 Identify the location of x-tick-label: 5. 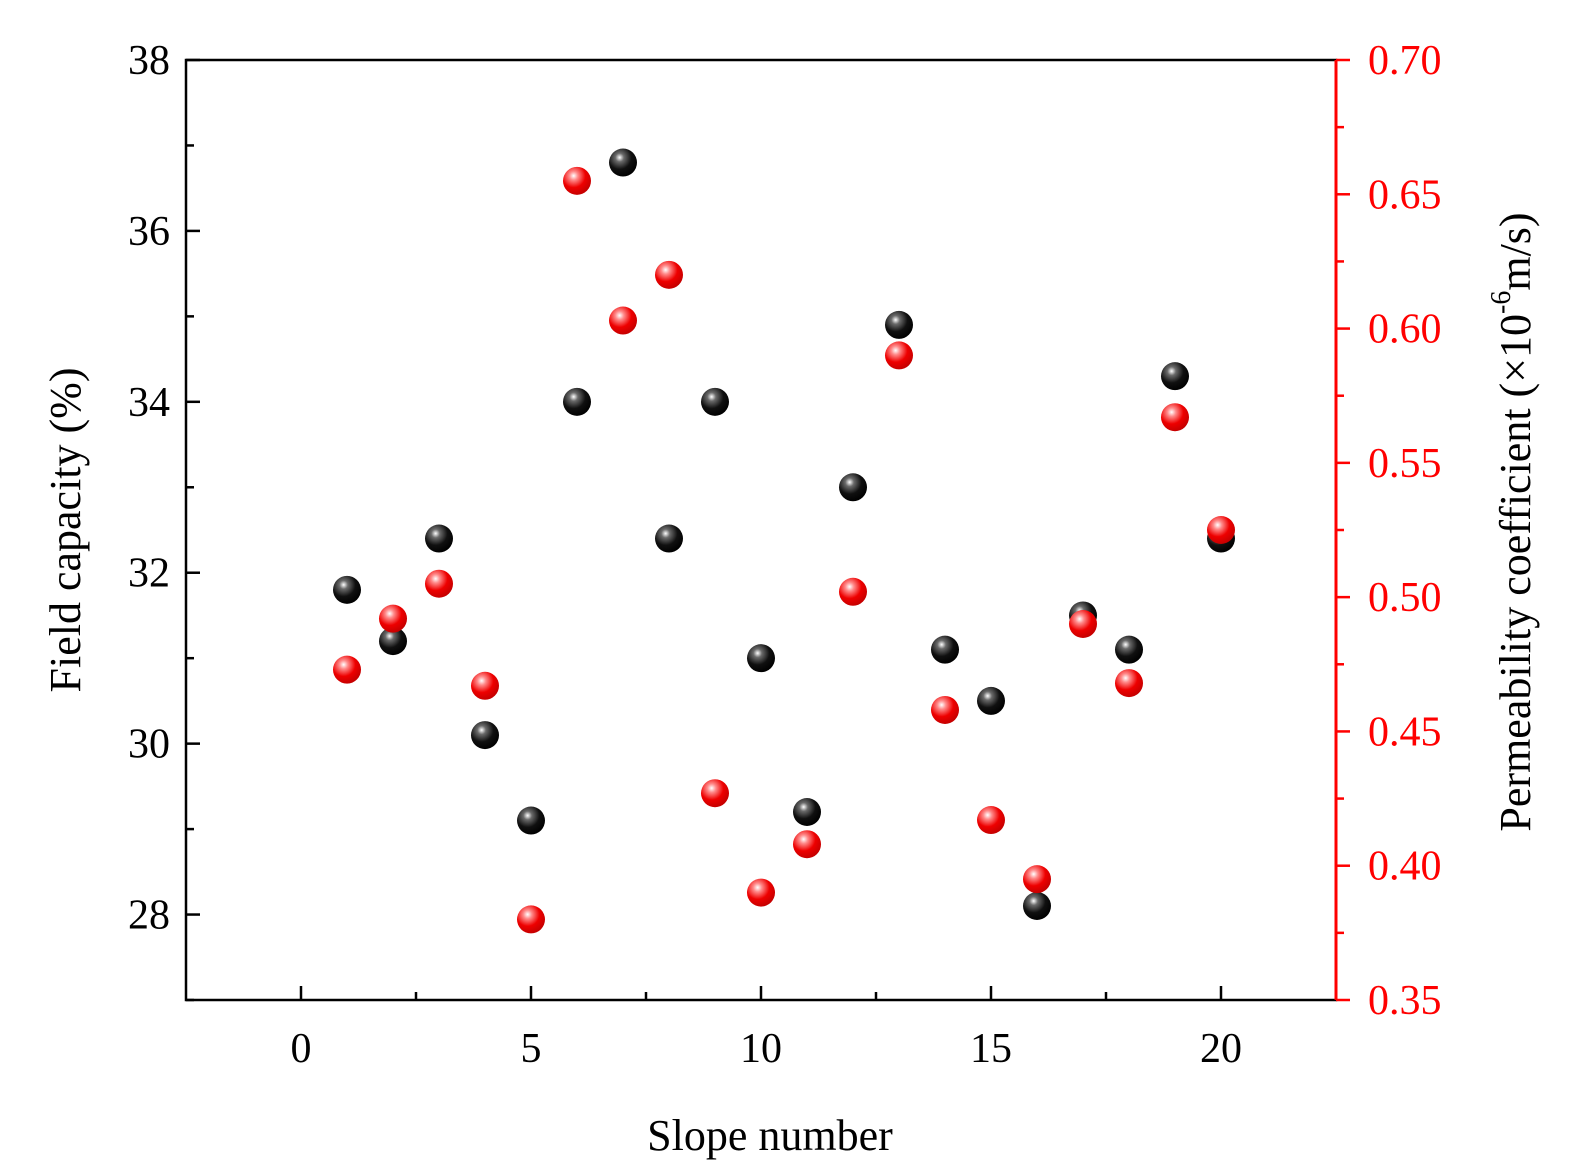
(531, 1049).